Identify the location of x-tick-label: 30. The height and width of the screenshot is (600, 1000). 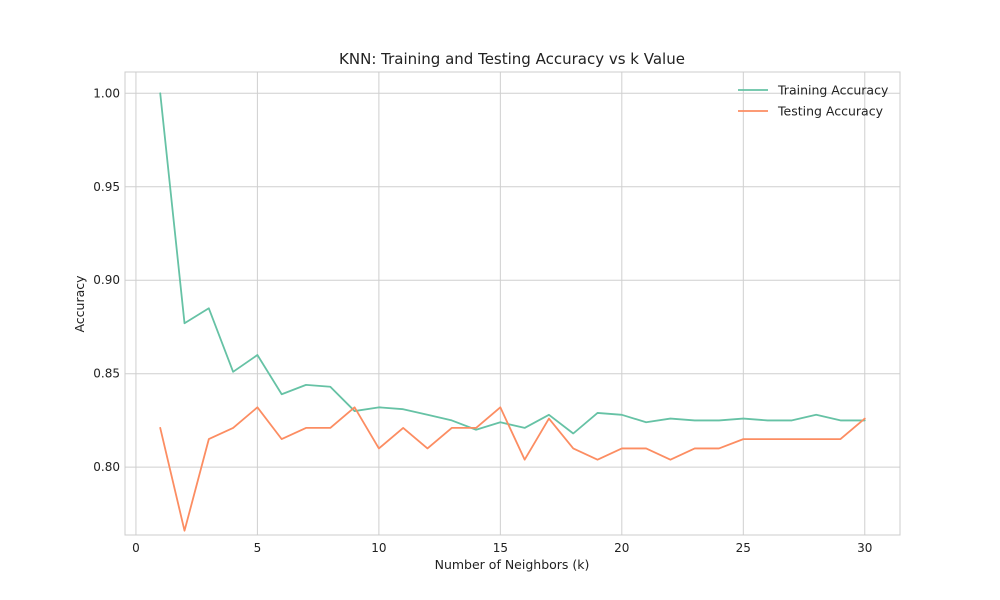
(864, 548).